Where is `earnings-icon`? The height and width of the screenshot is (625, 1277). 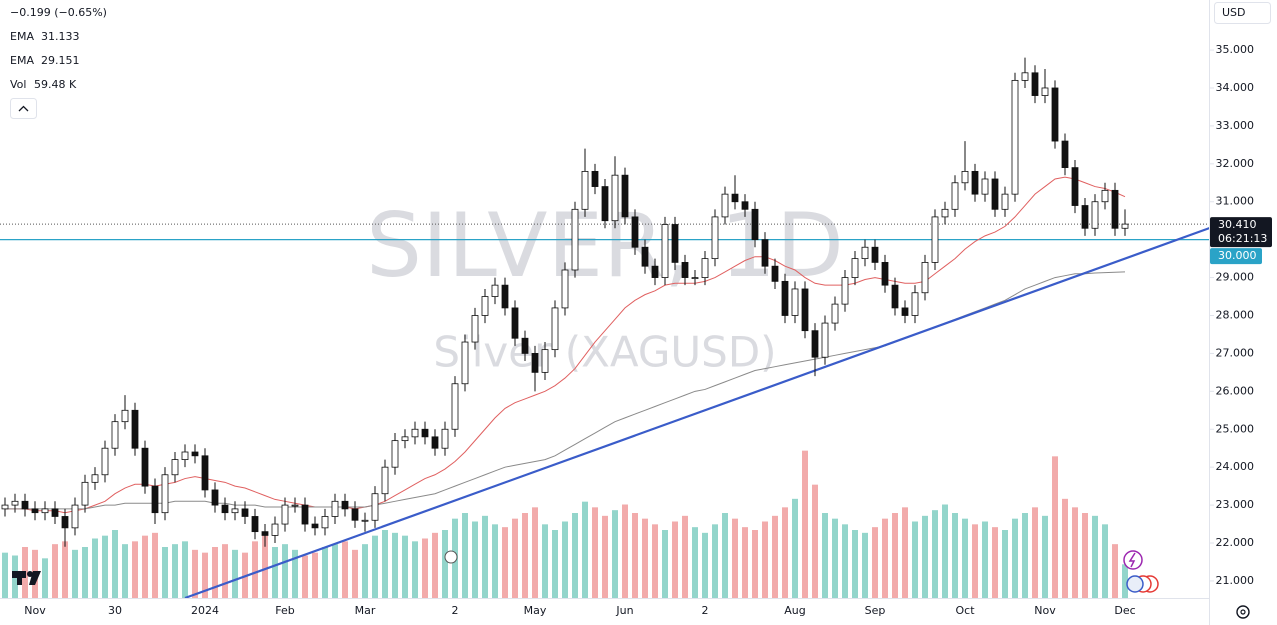
earnings-icon is located at coordinates (451, 557).